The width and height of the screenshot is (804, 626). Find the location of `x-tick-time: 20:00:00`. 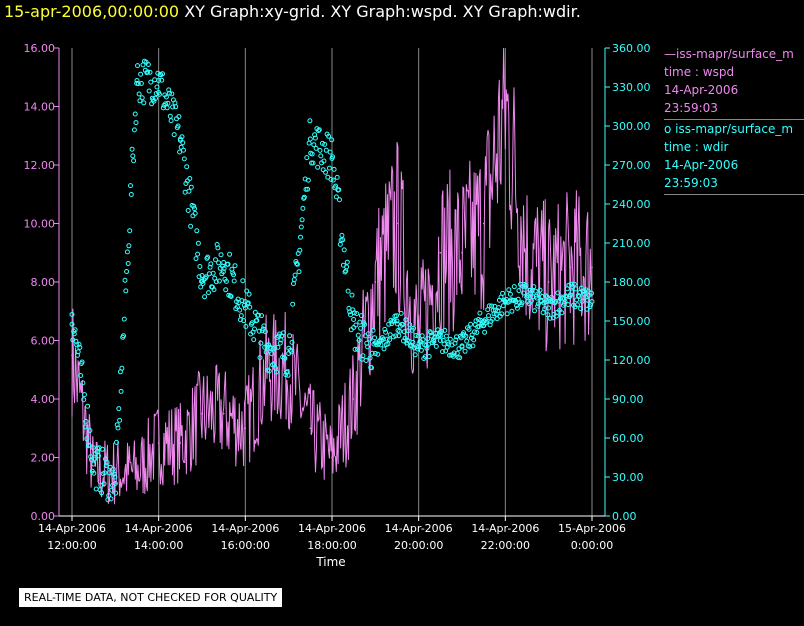

x-tick-time: 20:00:00 is located at coordinates (418, 545).